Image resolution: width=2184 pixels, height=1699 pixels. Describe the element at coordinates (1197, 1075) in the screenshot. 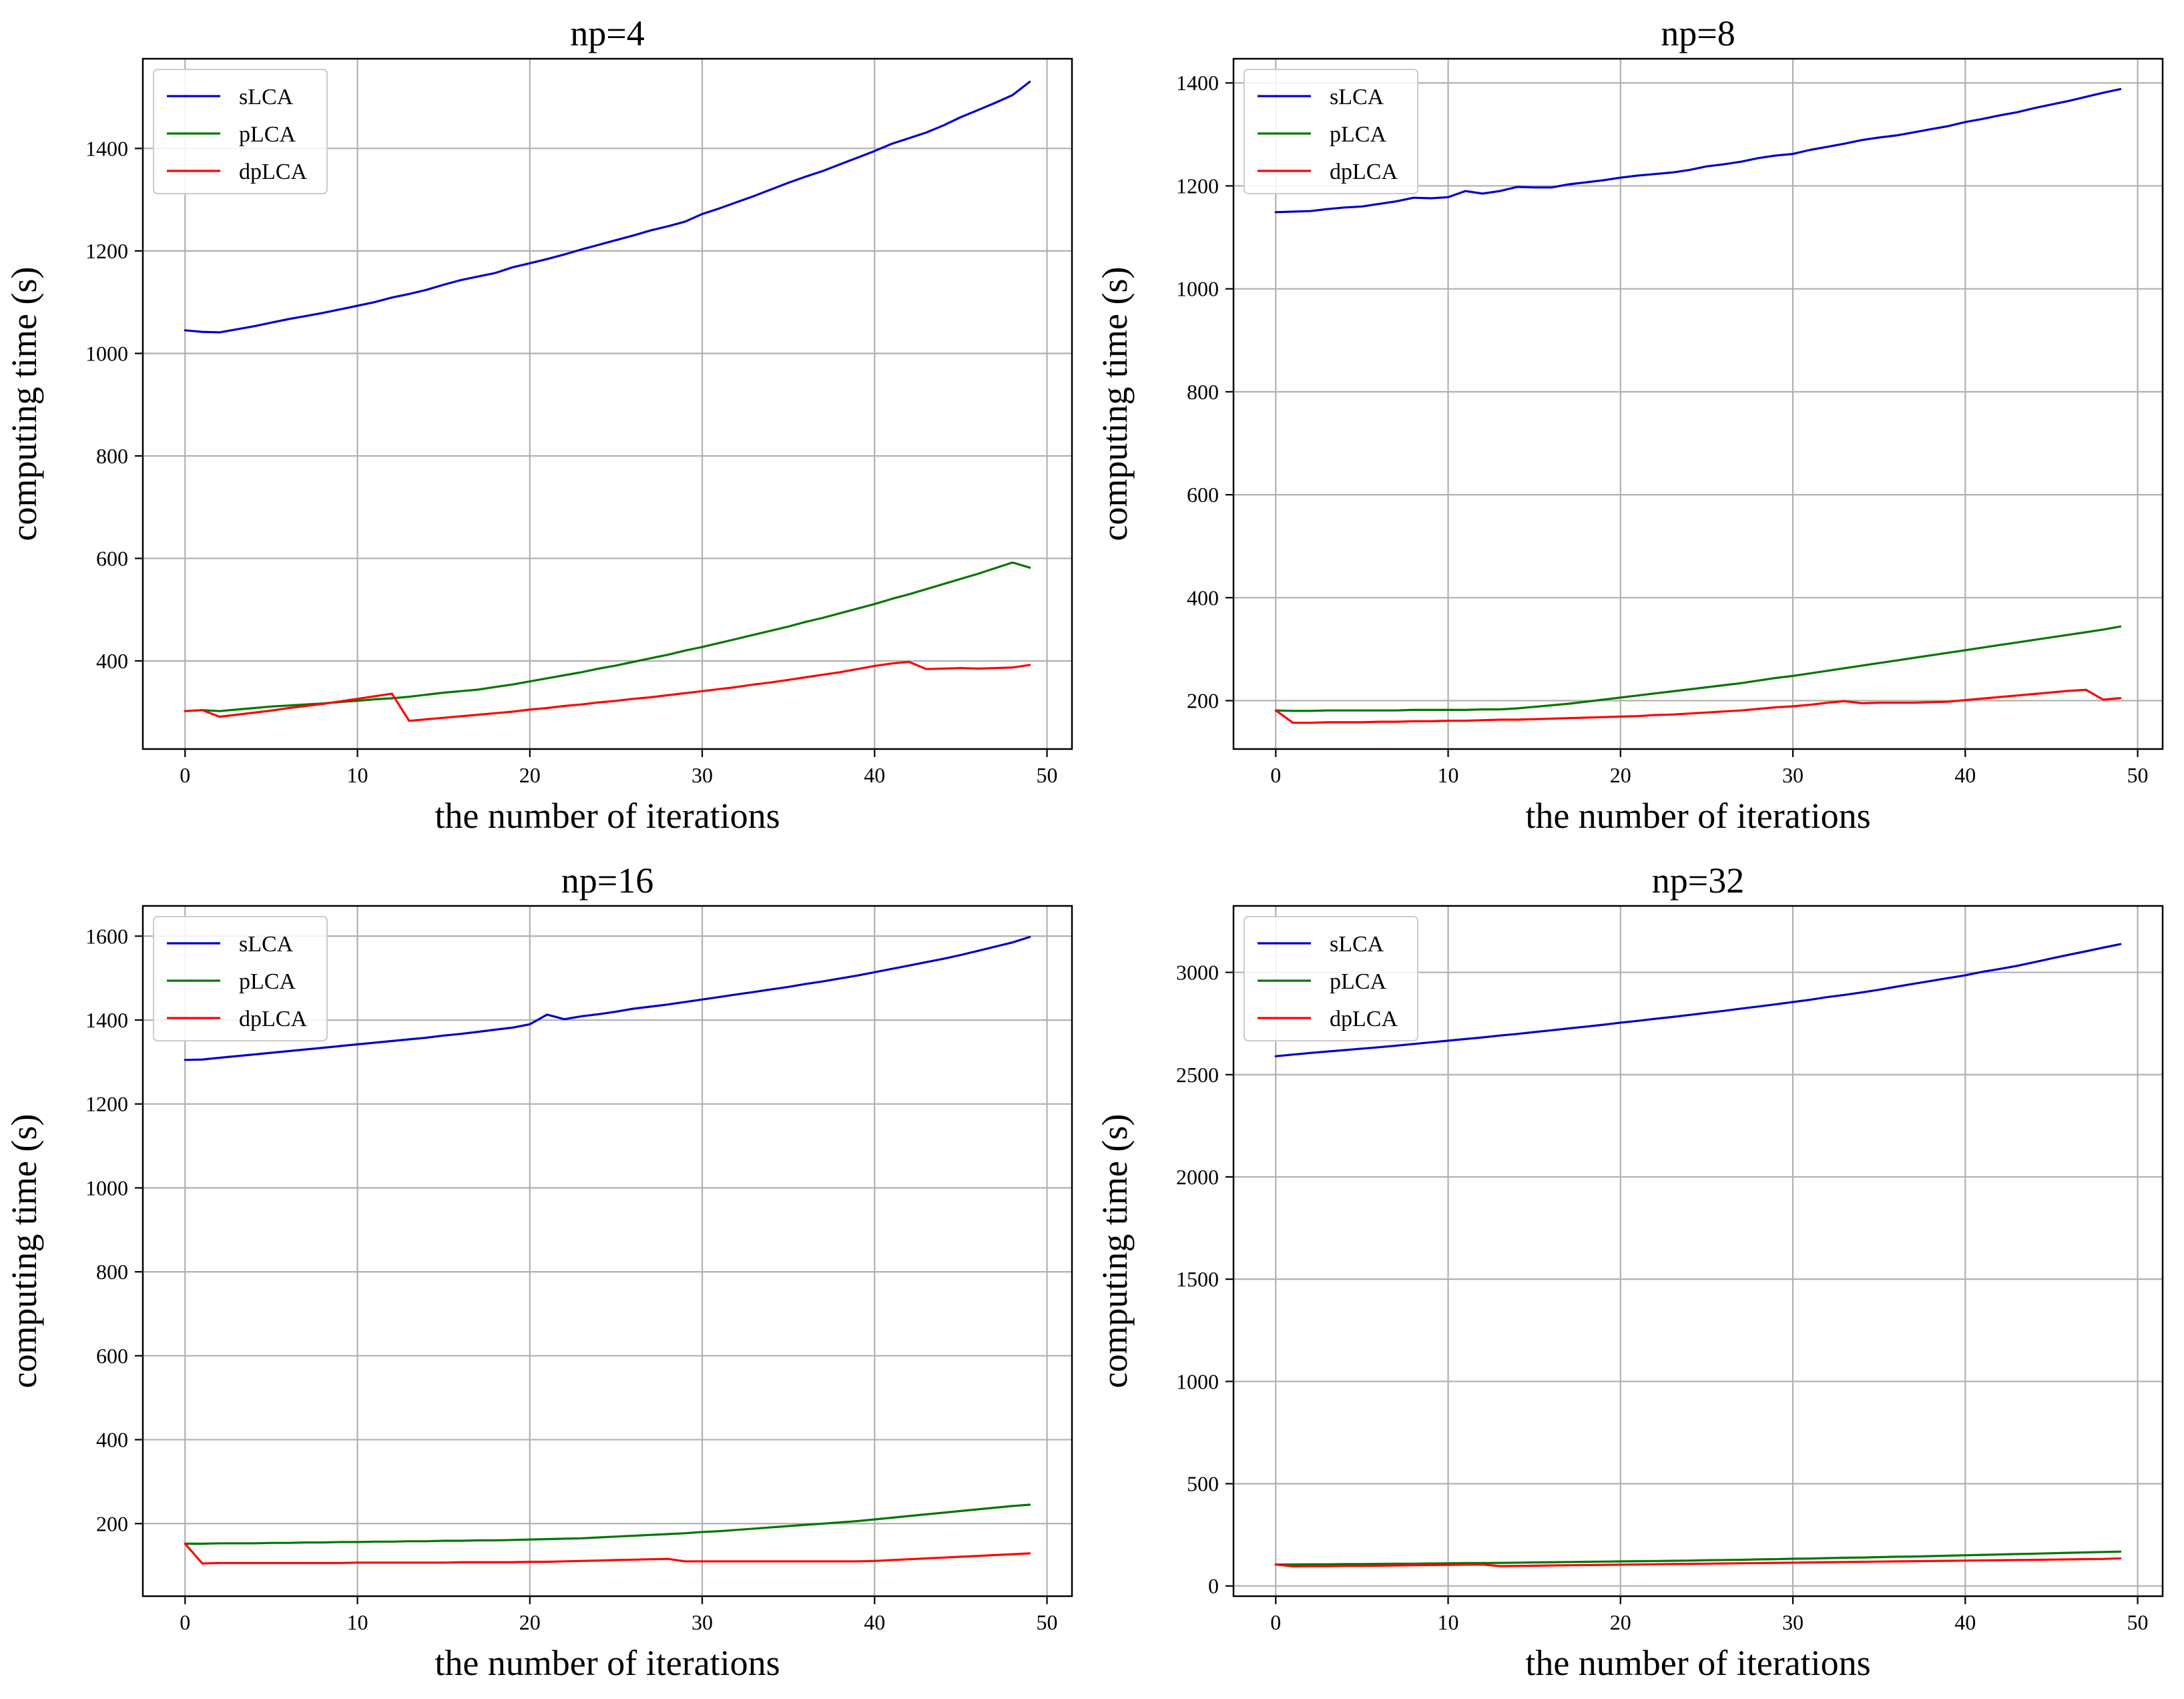

I see `y-tick-label: 2500` at that location.